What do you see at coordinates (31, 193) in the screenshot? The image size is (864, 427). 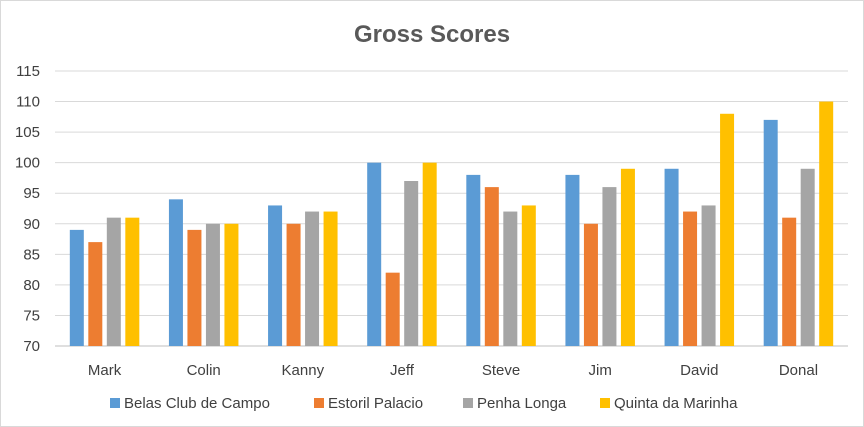 I see `y-tick-label: 95` at bounding box center [31, 193].